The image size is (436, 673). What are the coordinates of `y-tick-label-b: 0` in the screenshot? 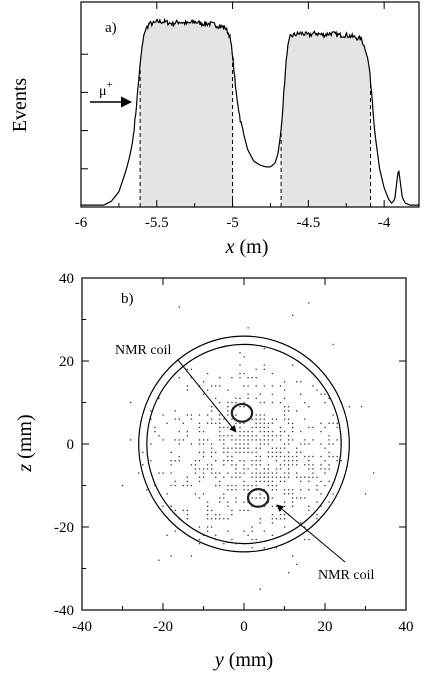 It's located at (71, 445).